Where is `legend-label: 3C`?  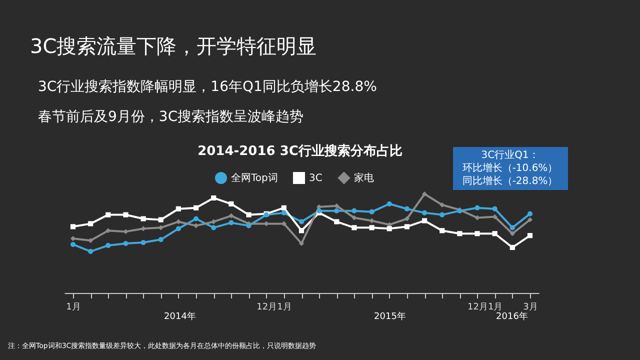
legend-label: 3C is located at coordinates (315, 178).